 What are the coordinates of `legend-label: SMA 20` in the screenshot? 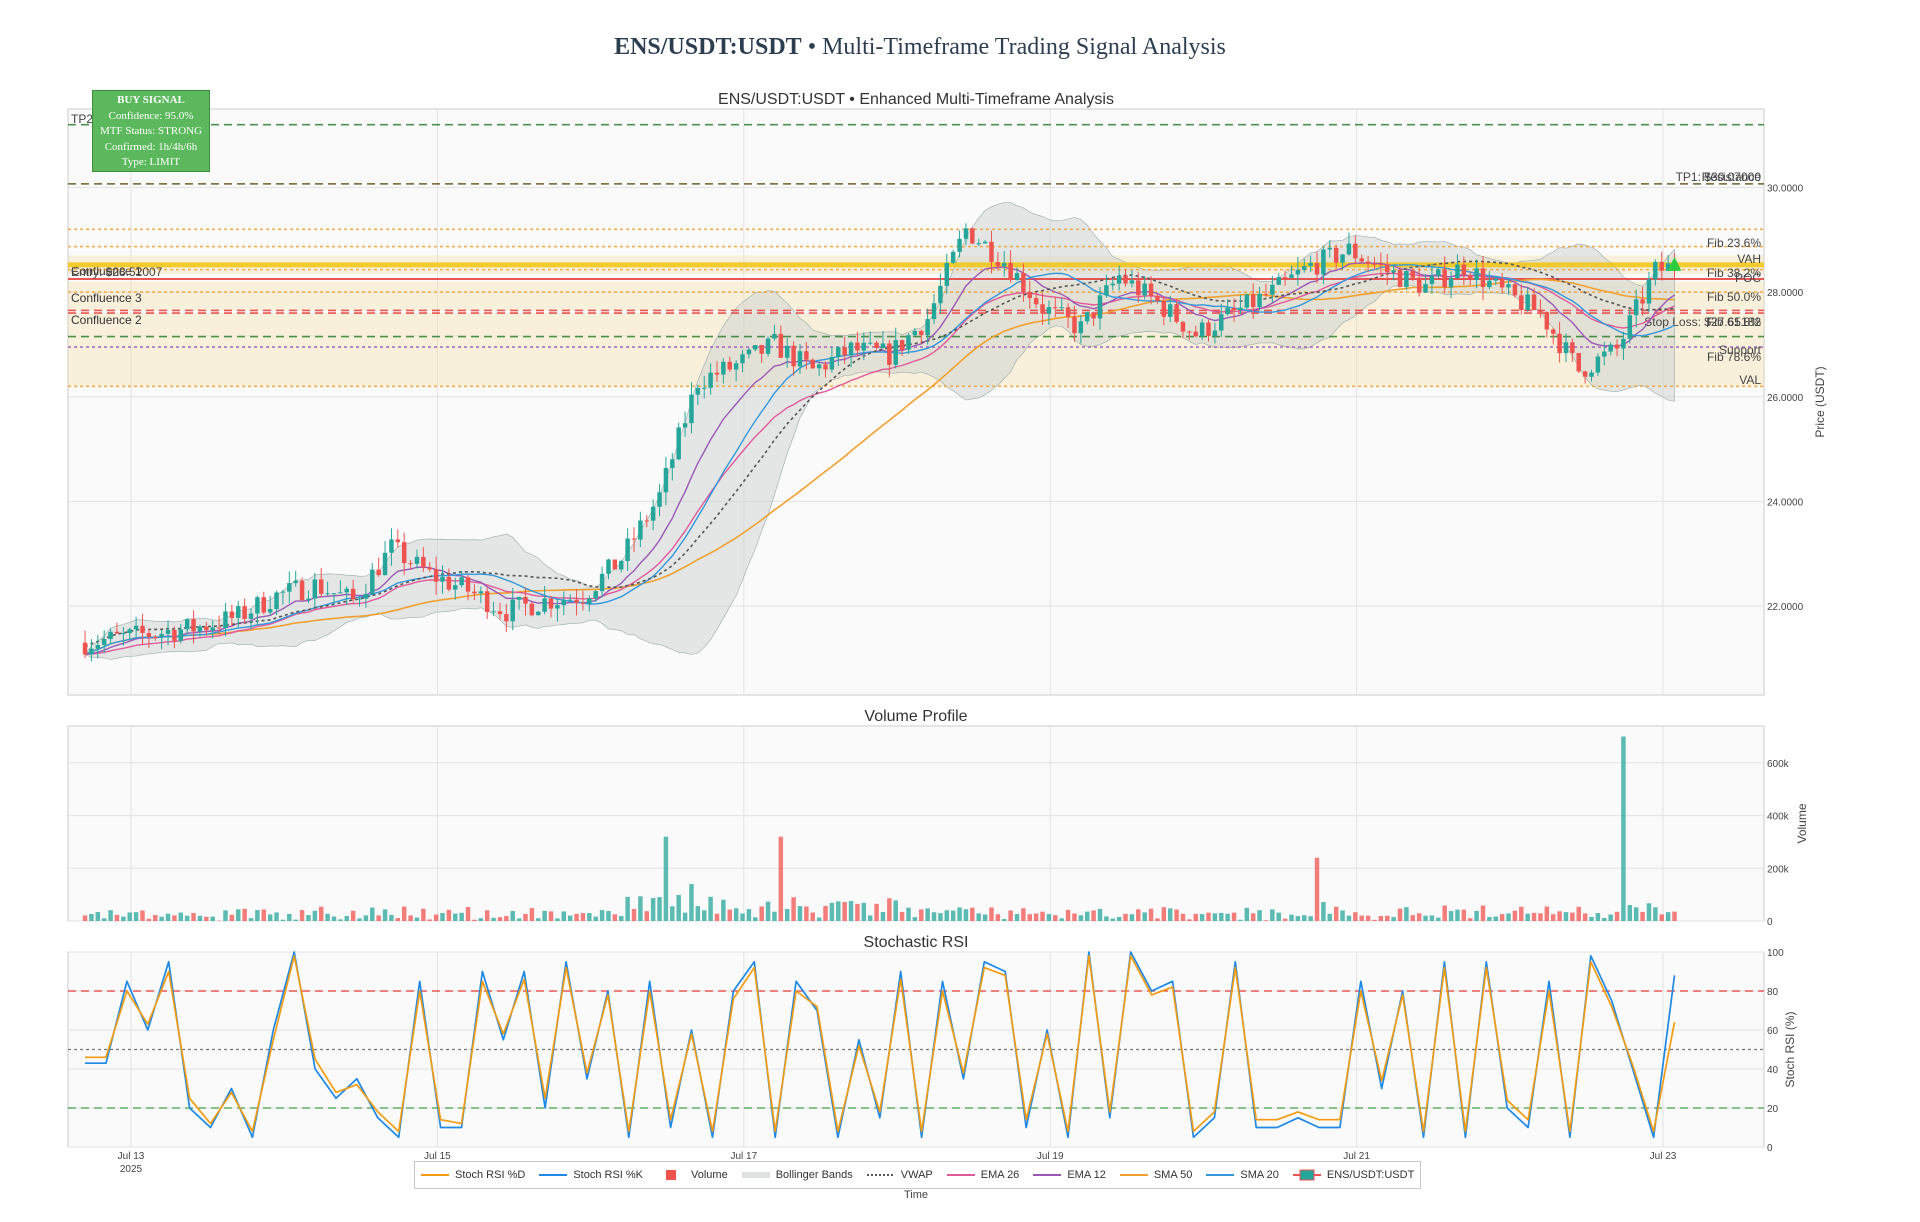 It's located at (1259, 1175).